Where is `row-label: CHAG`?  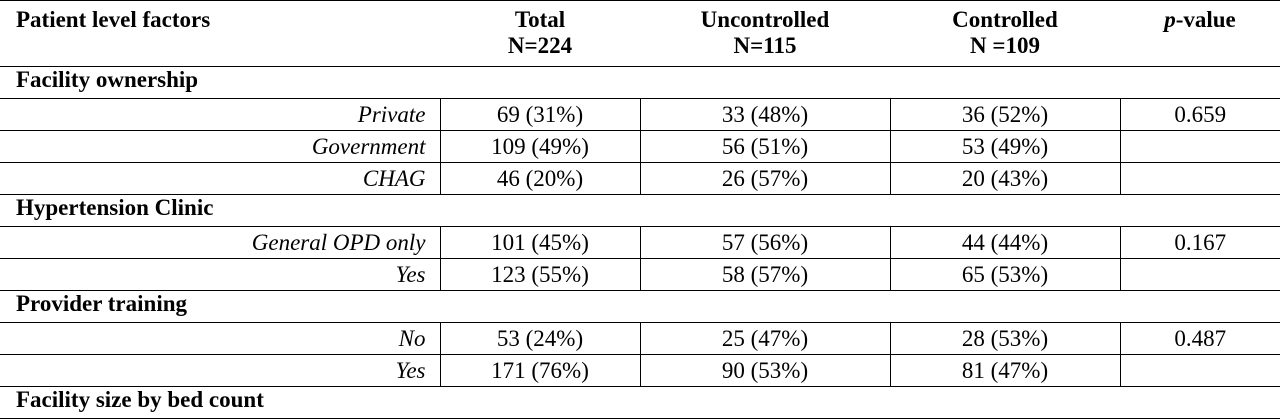
row-label: CHAG is located at coordinates (220, 178).